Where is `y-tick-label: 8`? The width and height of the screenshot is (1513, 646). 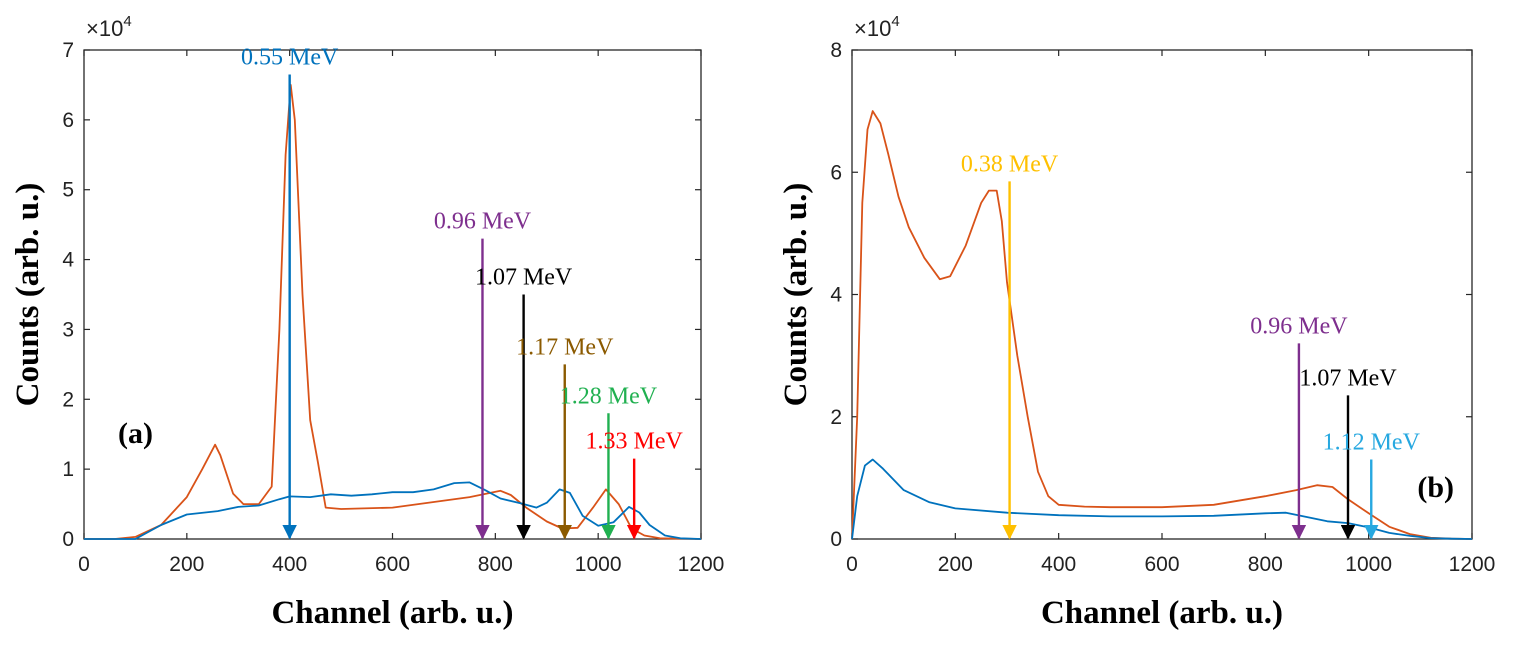 y-tick-label: 8 is located at coordinates (836, 50).